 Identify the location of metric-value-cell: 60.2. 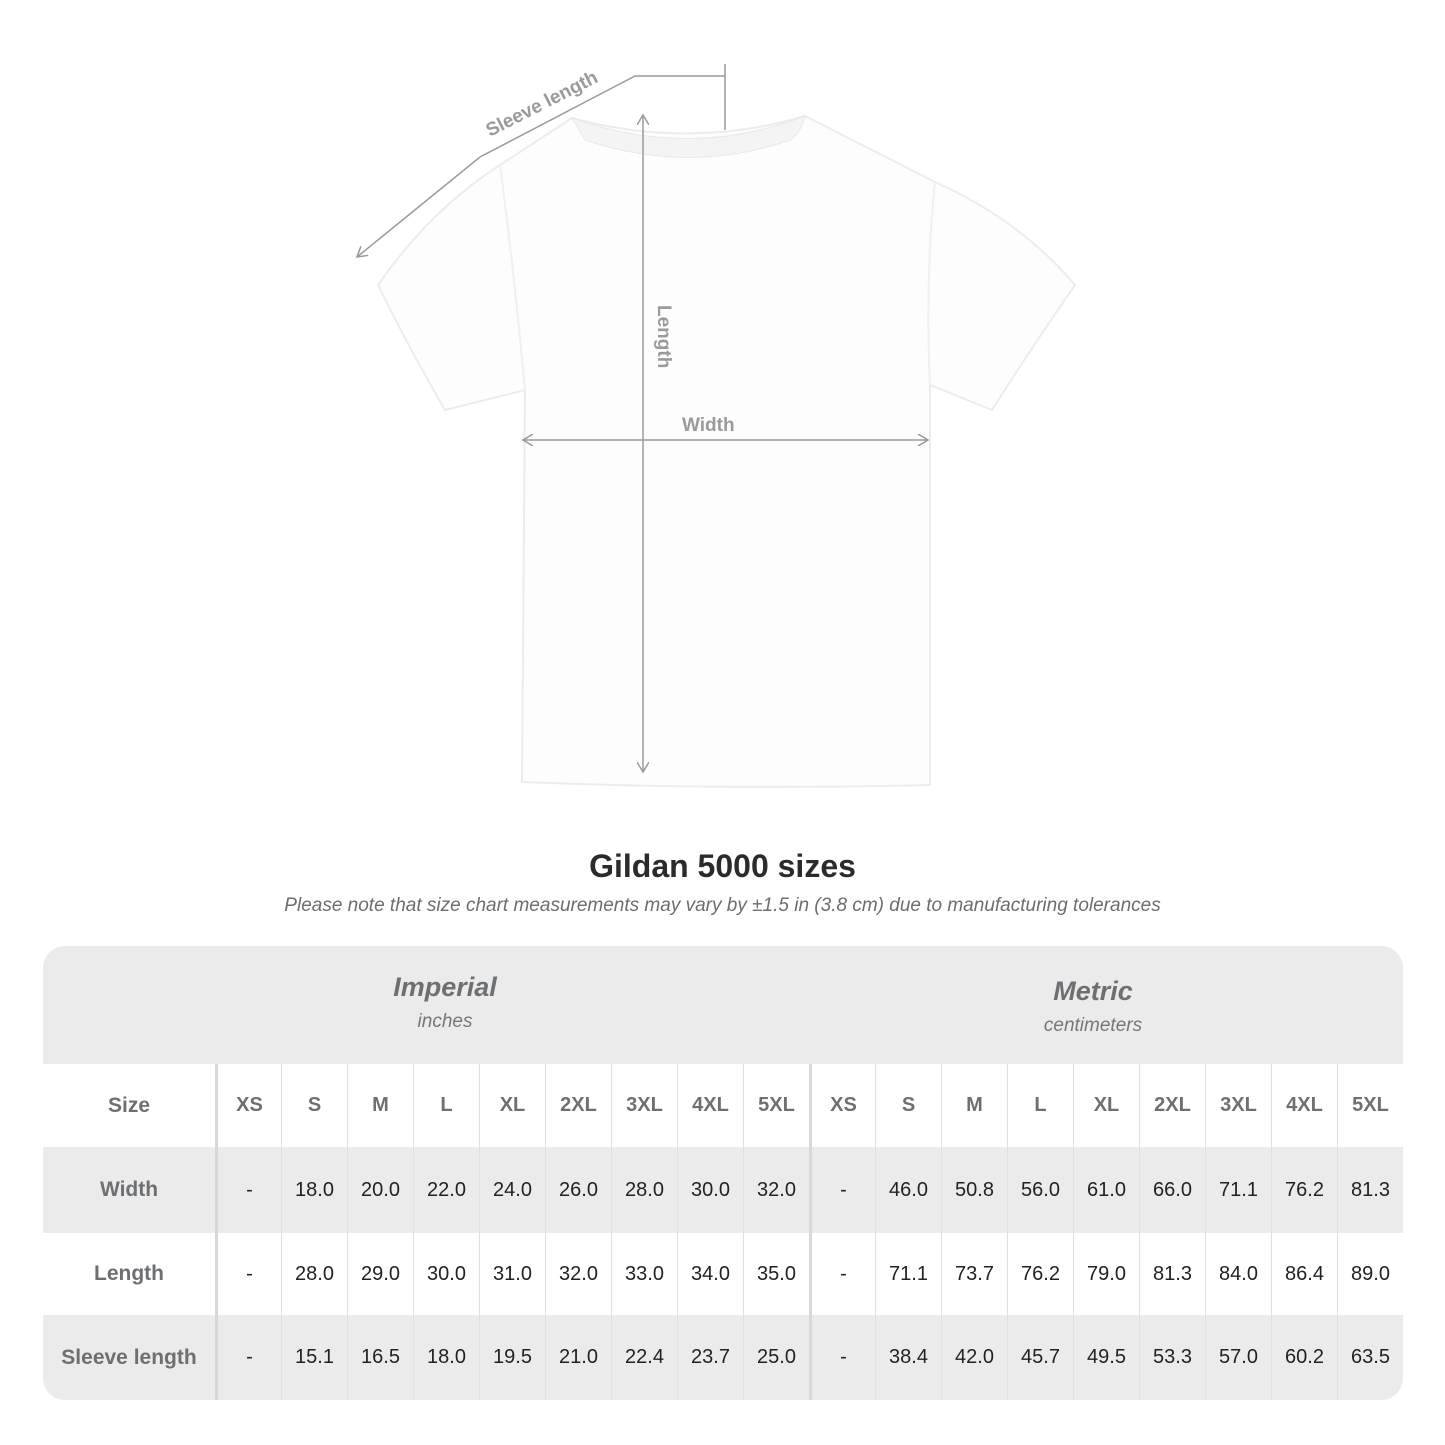
(1304, 1357).